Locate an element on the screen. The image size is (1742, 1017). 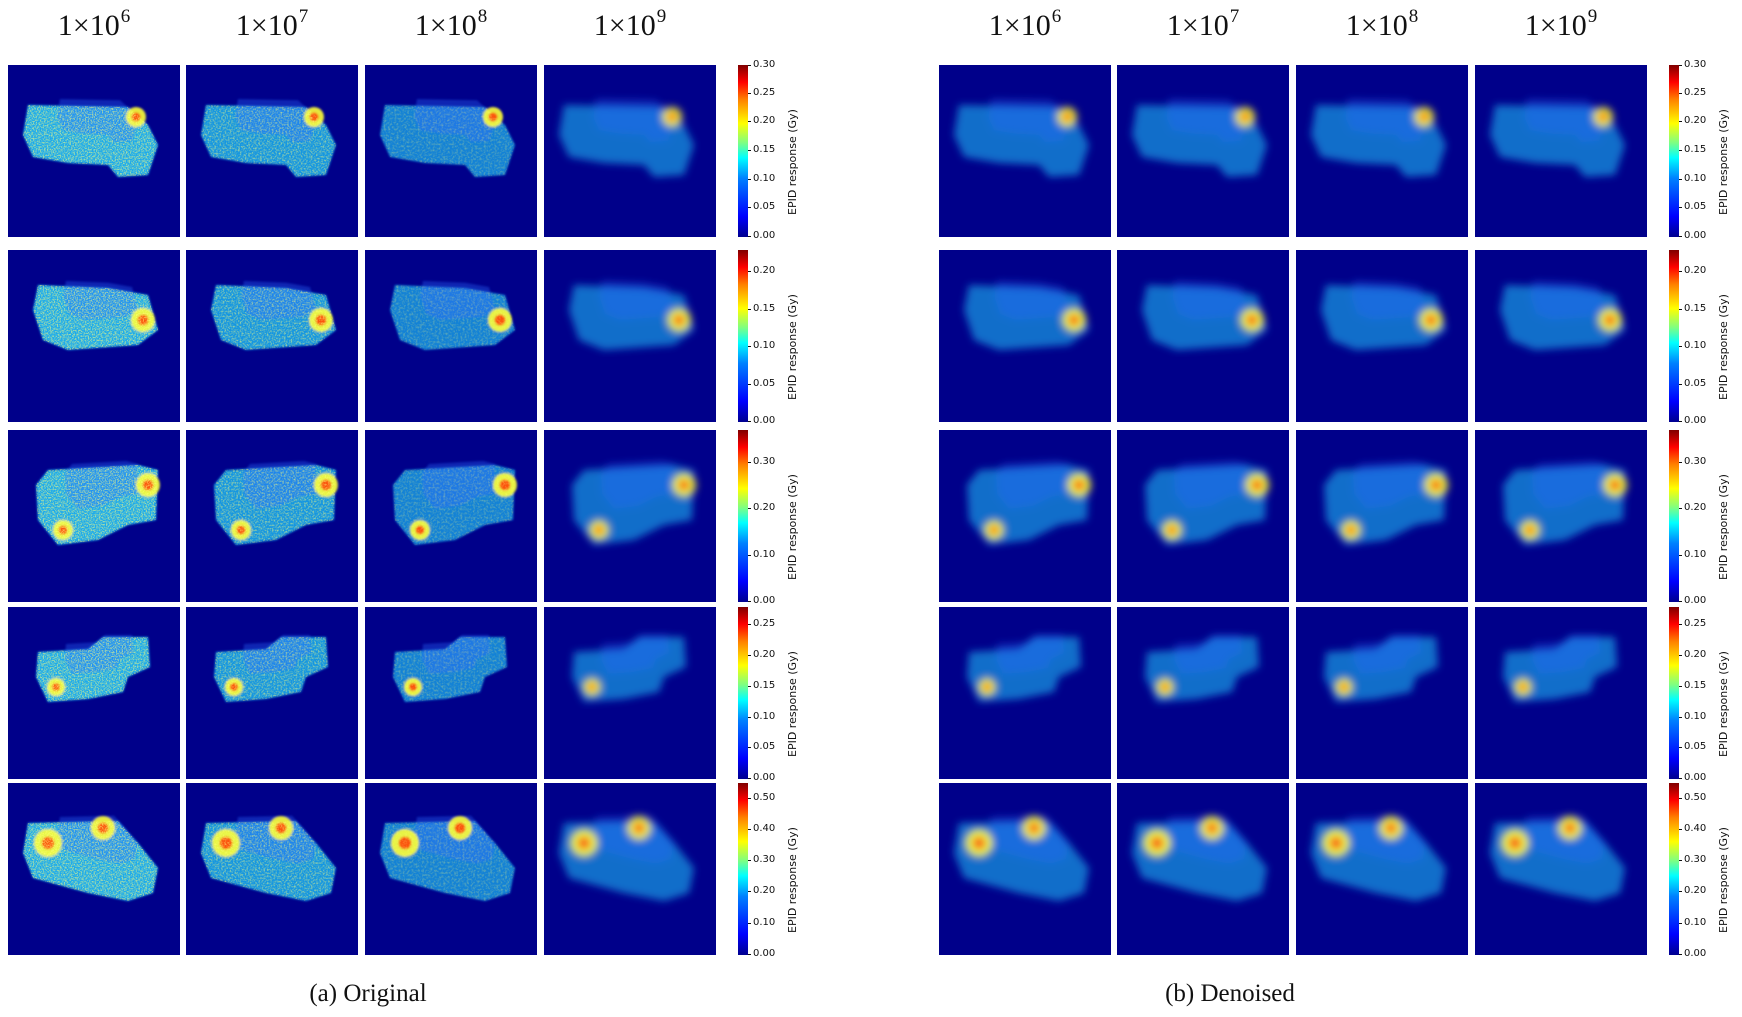
column-header-3: 1×108 is located at coordinates (451, 24).